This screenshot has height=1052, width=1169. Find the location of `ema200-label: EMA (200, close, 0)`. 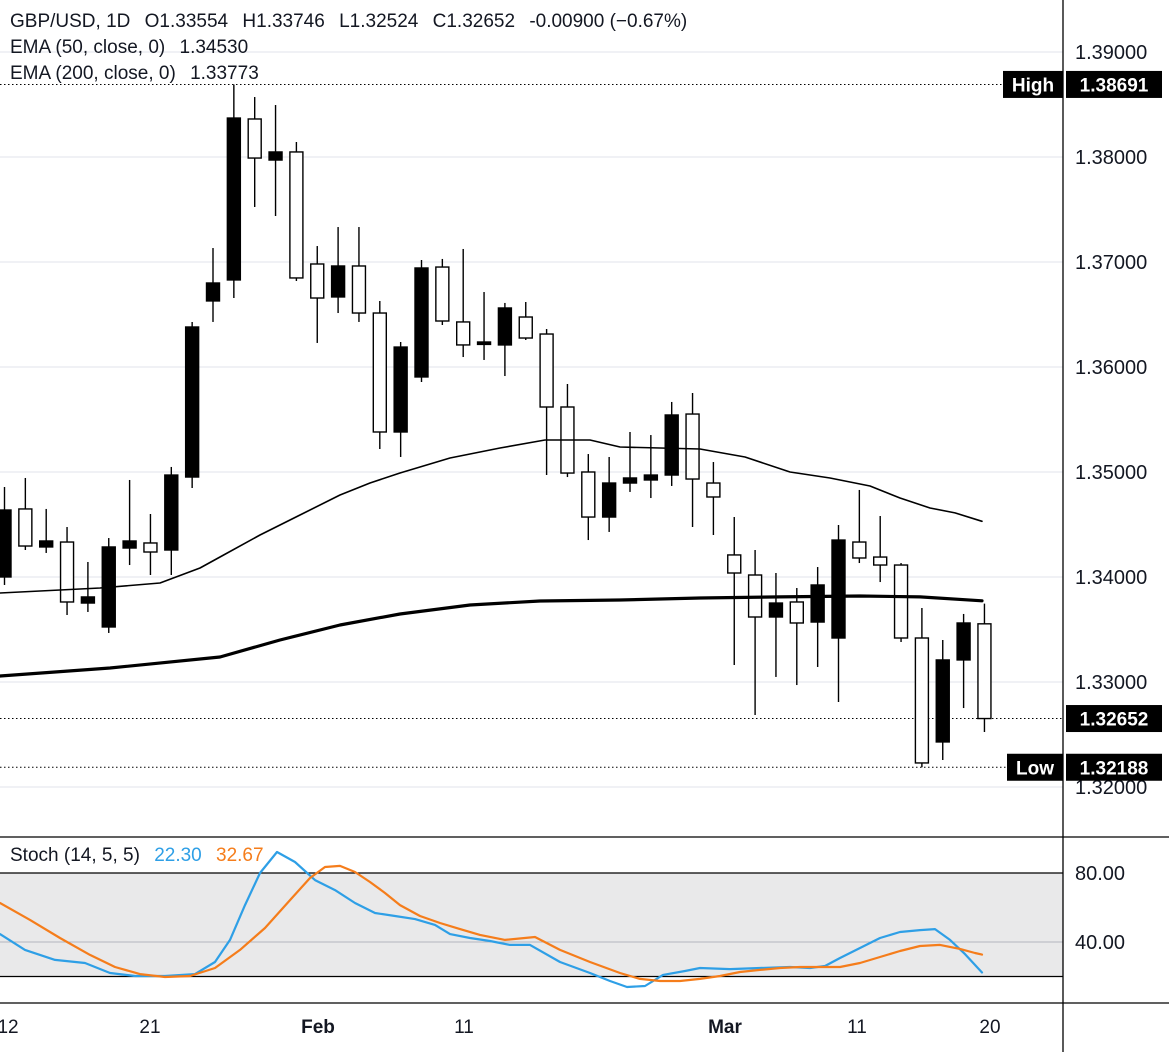

ema200-label: EMA (200, close, 0) is located at coordinates (93, 73).